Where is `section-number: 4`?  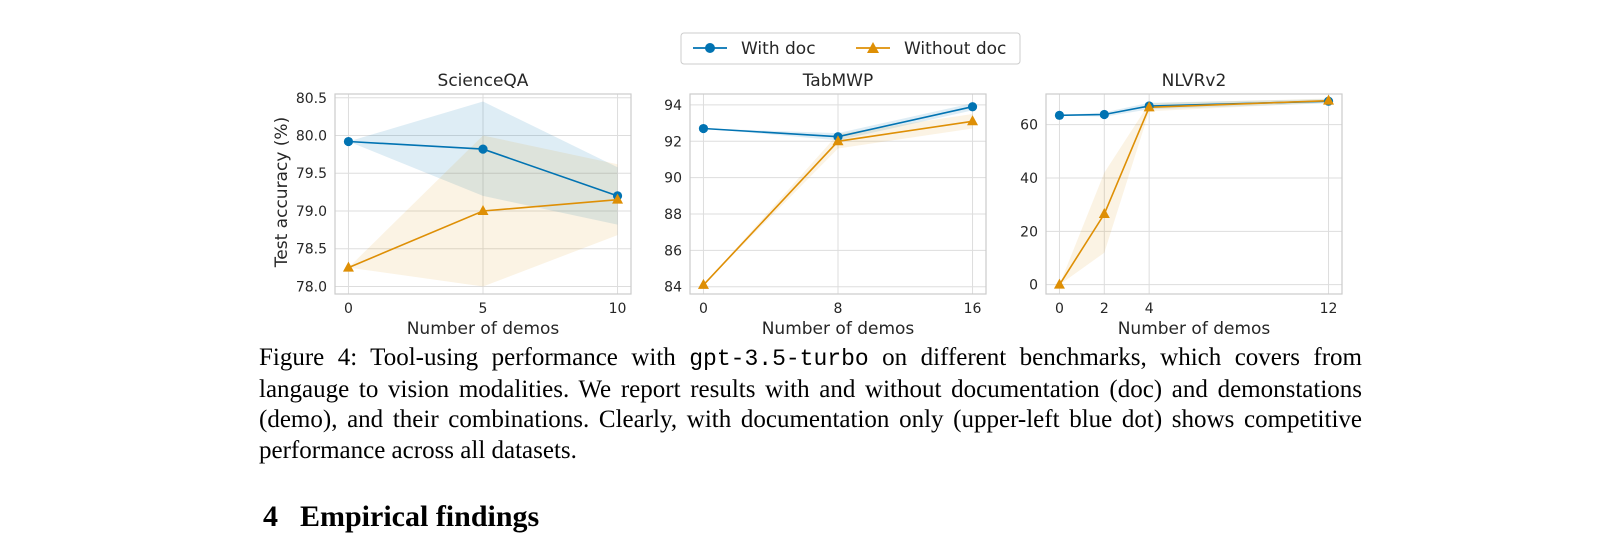
section-number: 4 is located at coordinates (270, 516).